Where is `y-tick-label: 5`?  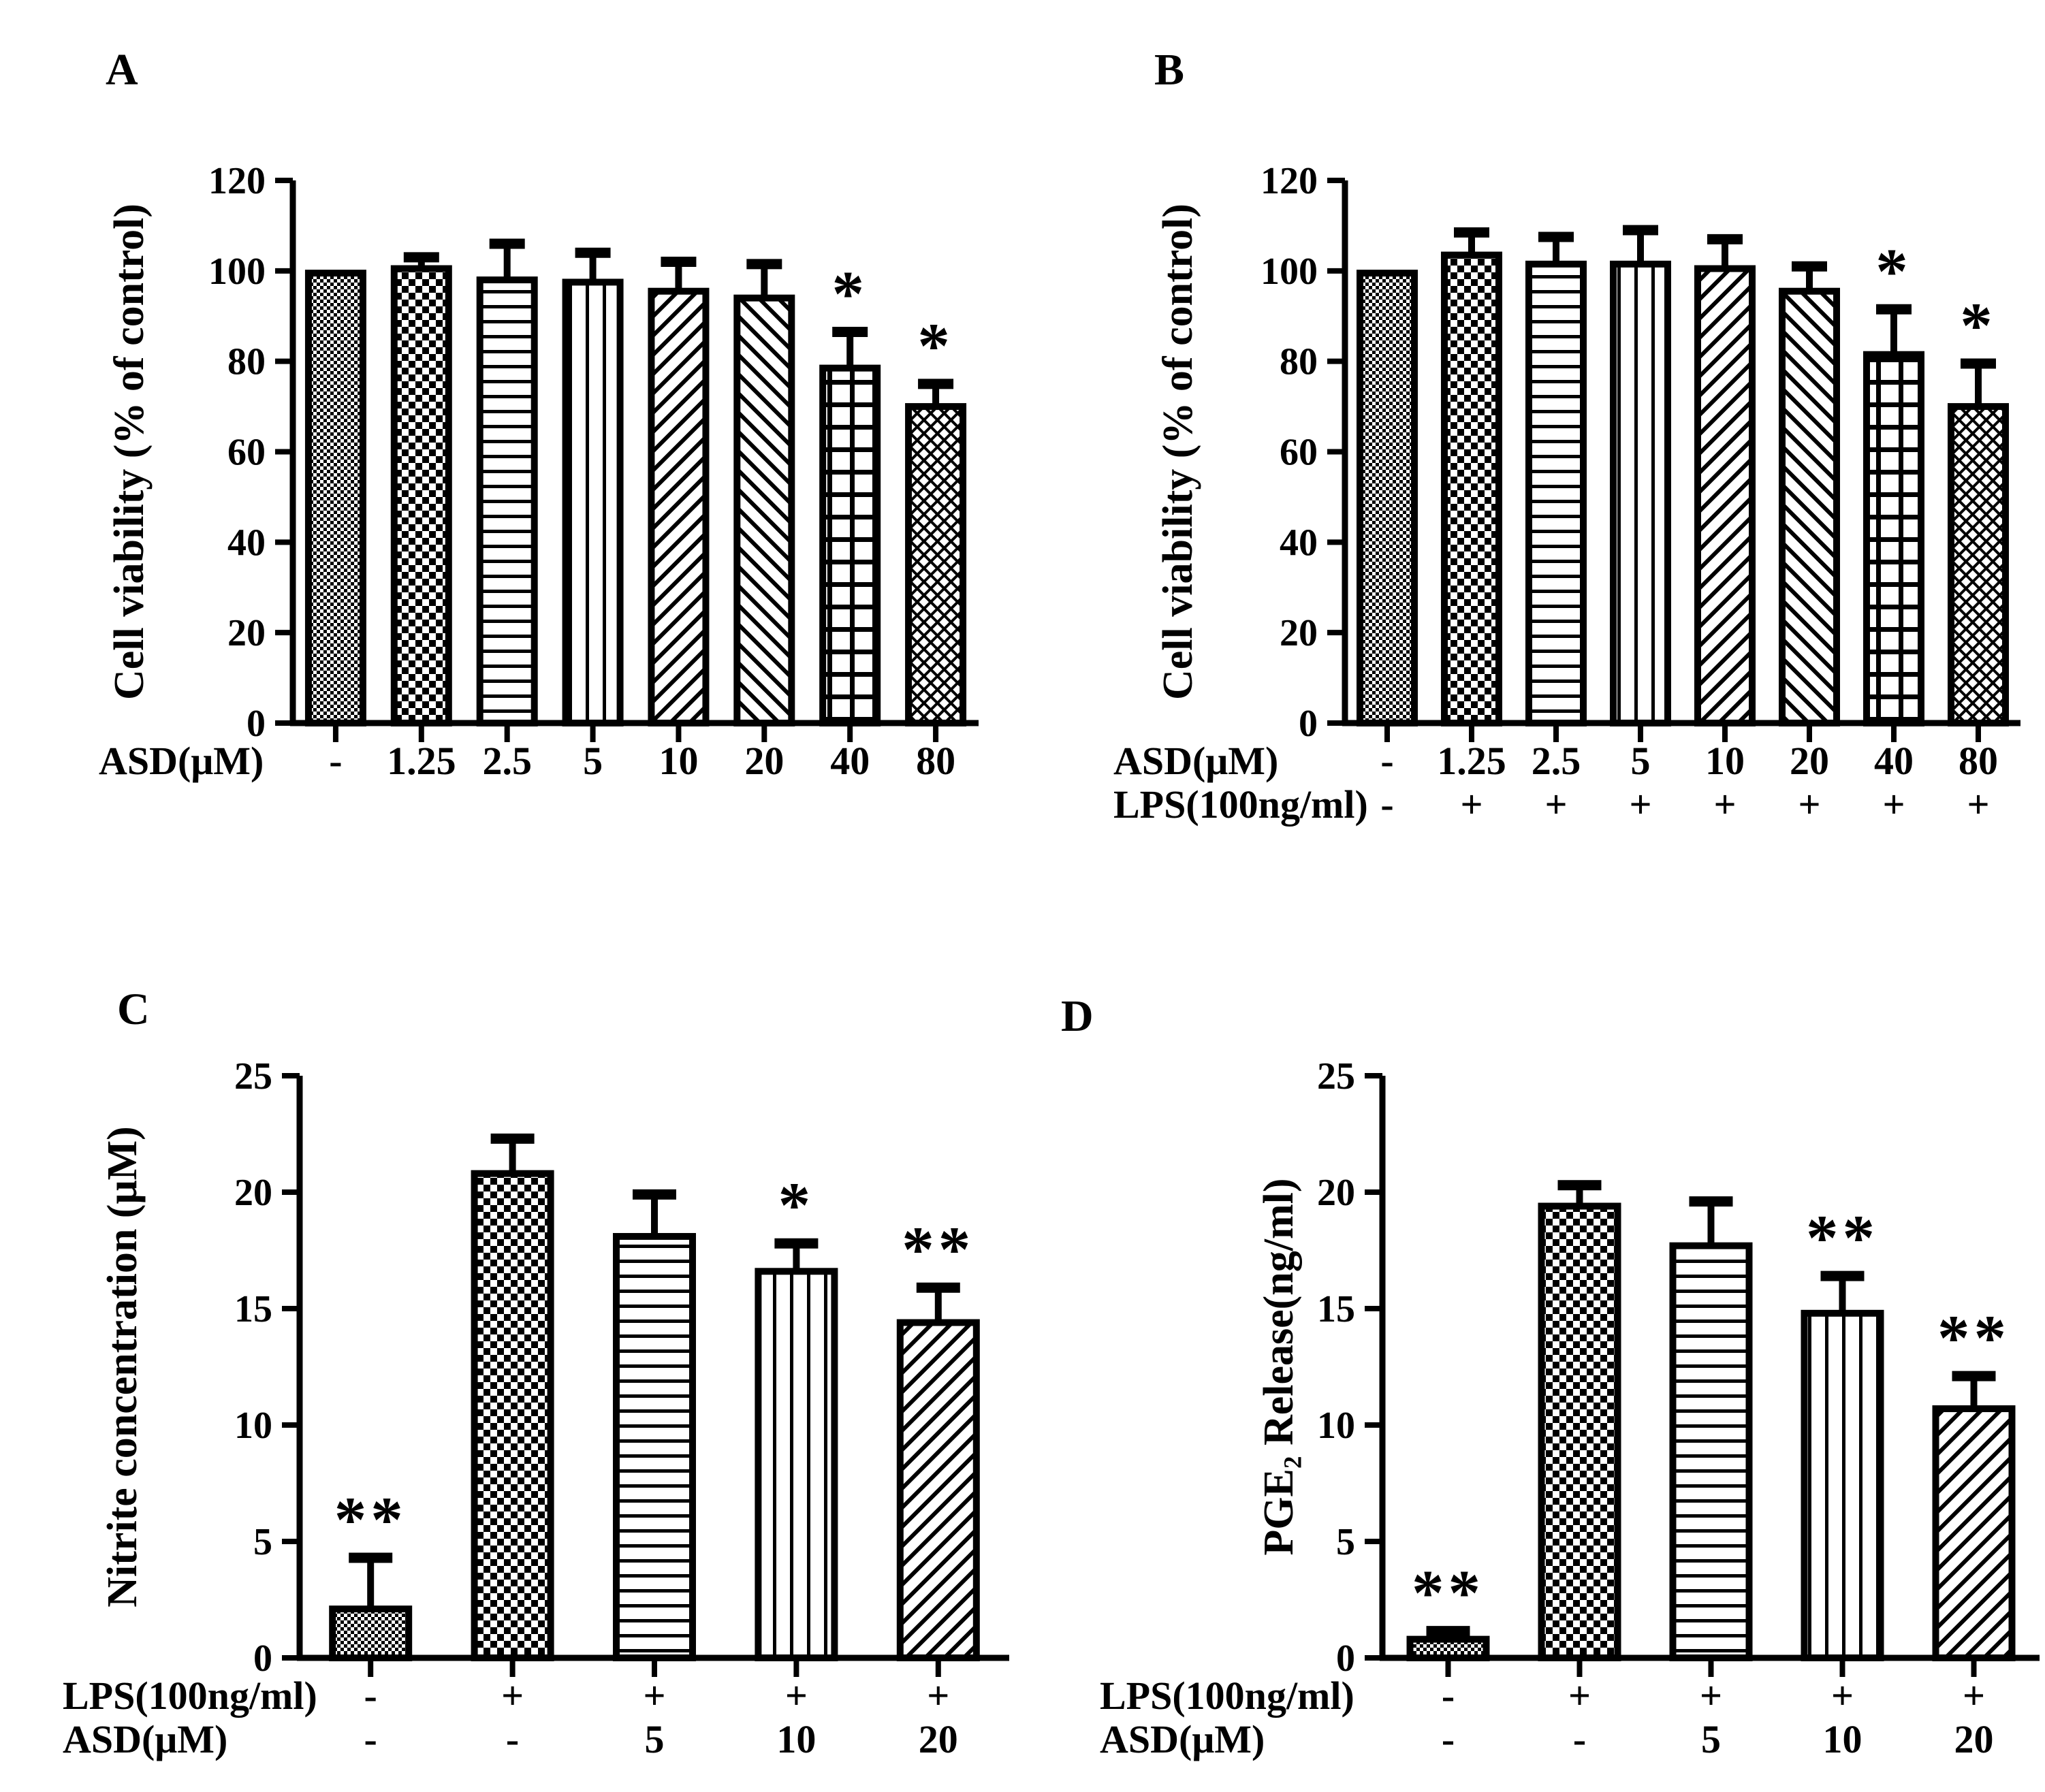
y-tick-label: 5 is located at coordinates (262, 1542).